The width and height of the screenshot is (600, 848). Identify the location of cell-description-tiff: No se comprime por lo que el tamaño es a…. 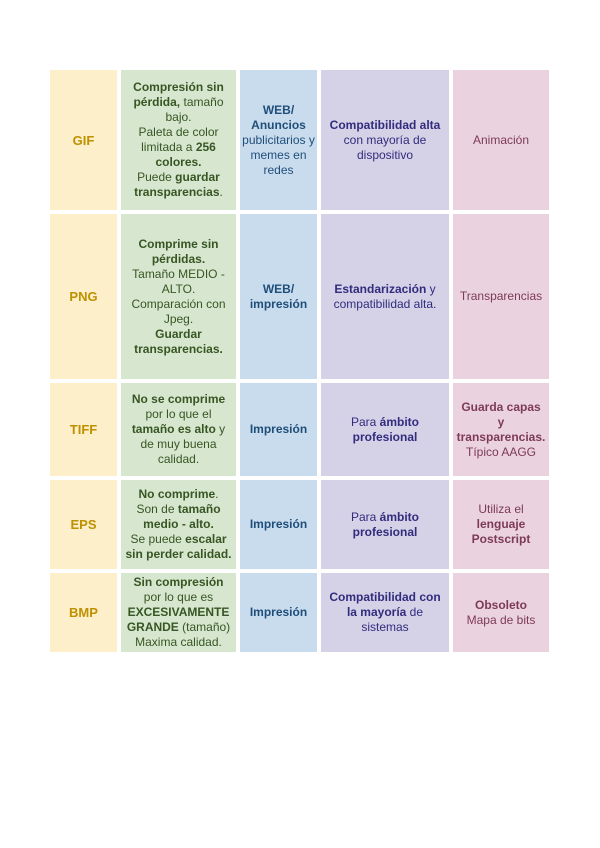
(178, 429).